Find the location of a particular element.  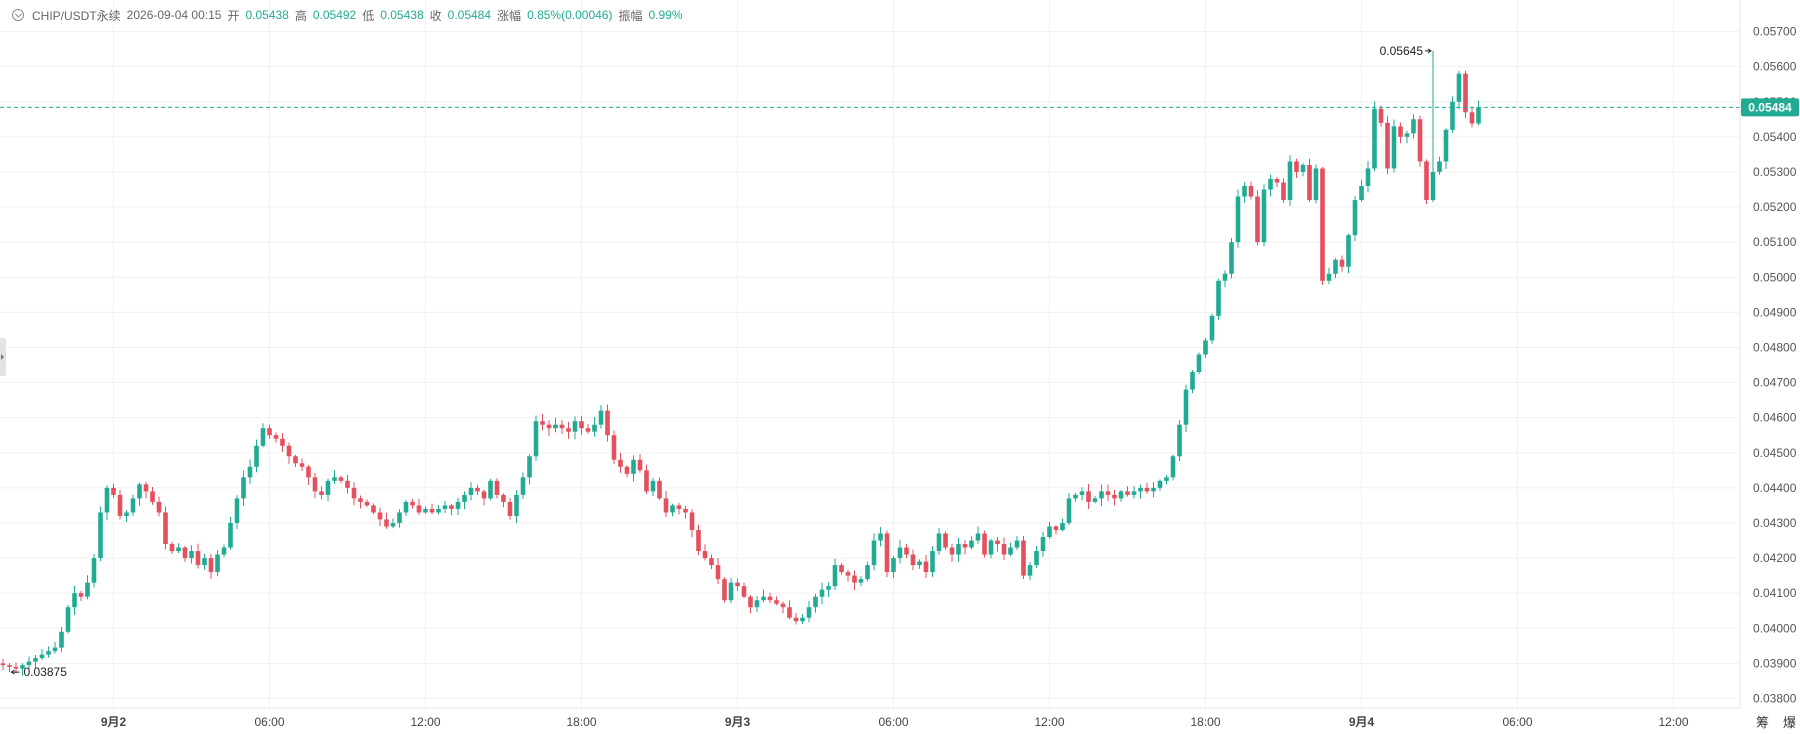

collapse-chevron-icon is located at coordinates (18, 15).